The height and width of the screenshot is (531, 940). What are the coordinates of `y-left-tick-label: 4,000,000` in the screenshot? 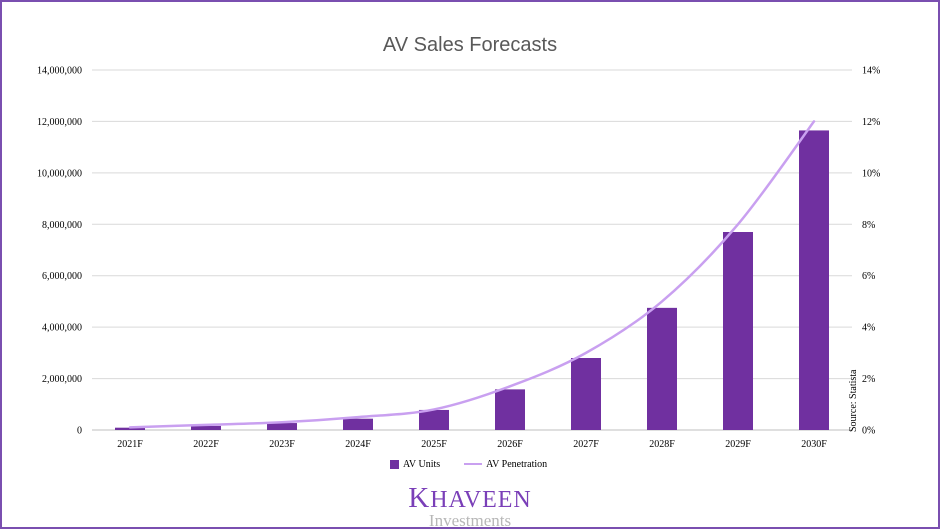 It's located at (62, 328).